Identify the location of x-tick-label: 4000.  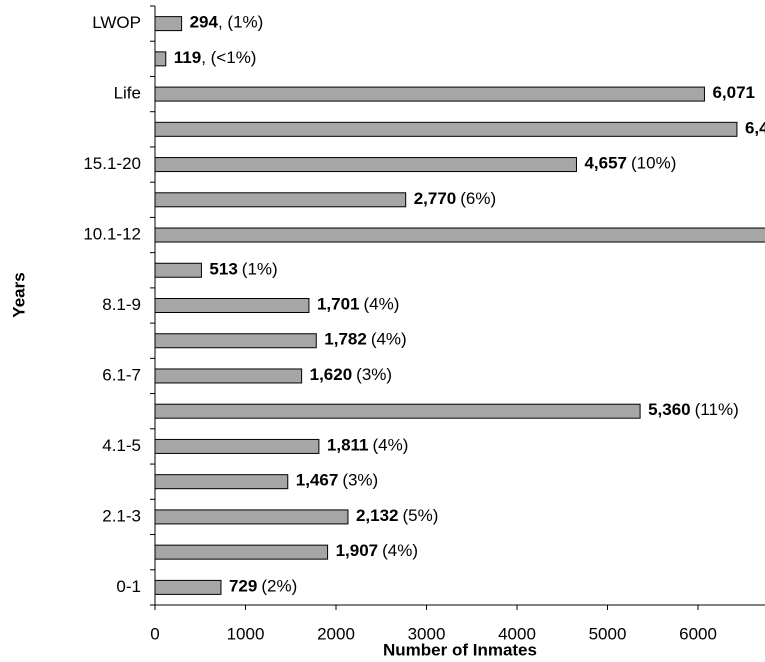
(517, 633).